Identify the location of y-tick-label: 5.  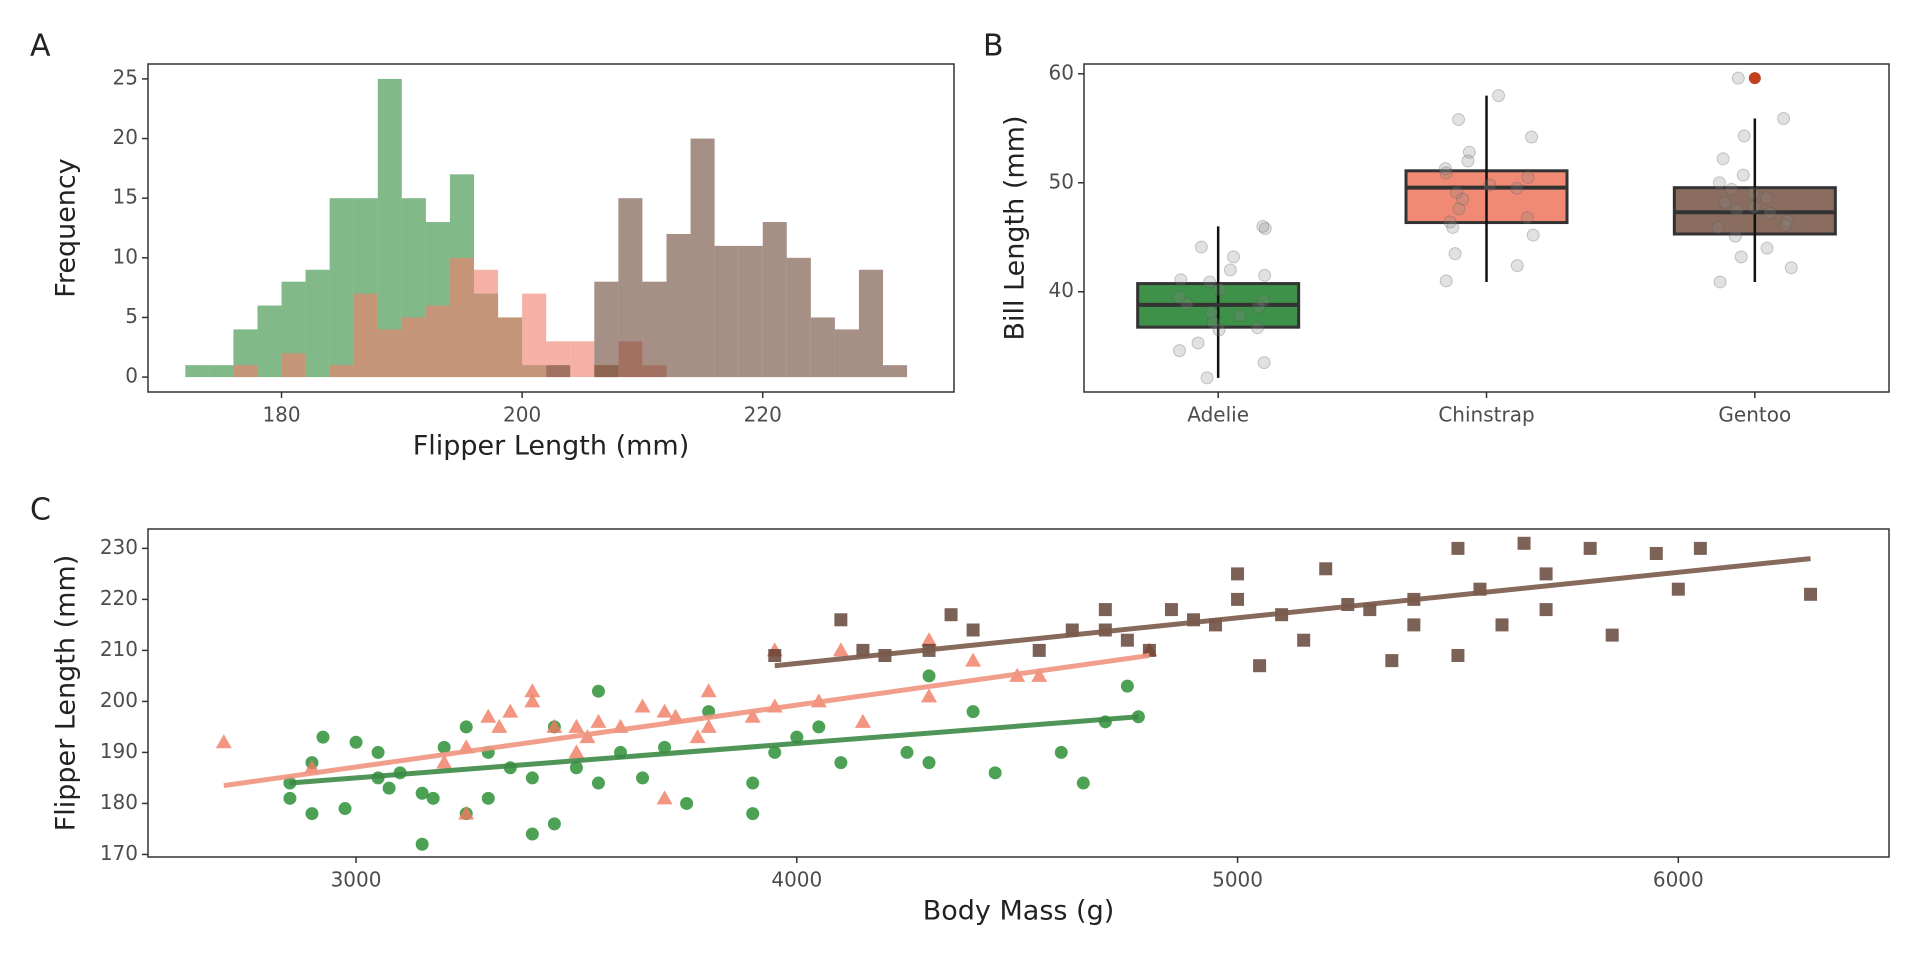
(131, 316).